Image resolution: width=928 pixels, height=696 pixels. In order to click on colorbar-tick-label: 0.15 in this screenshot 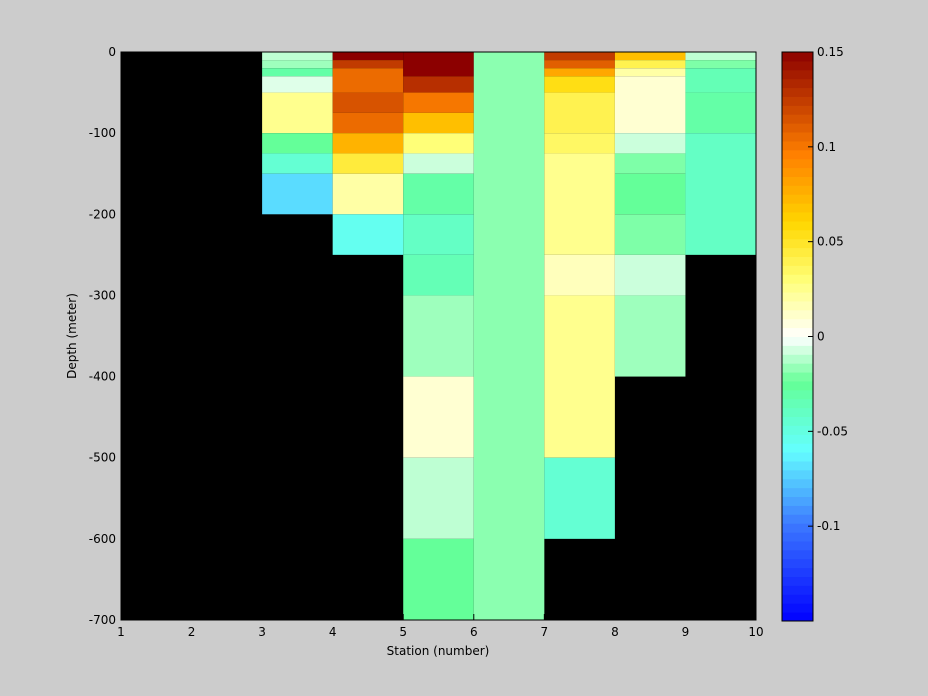, I will do `click(830, 52)`.